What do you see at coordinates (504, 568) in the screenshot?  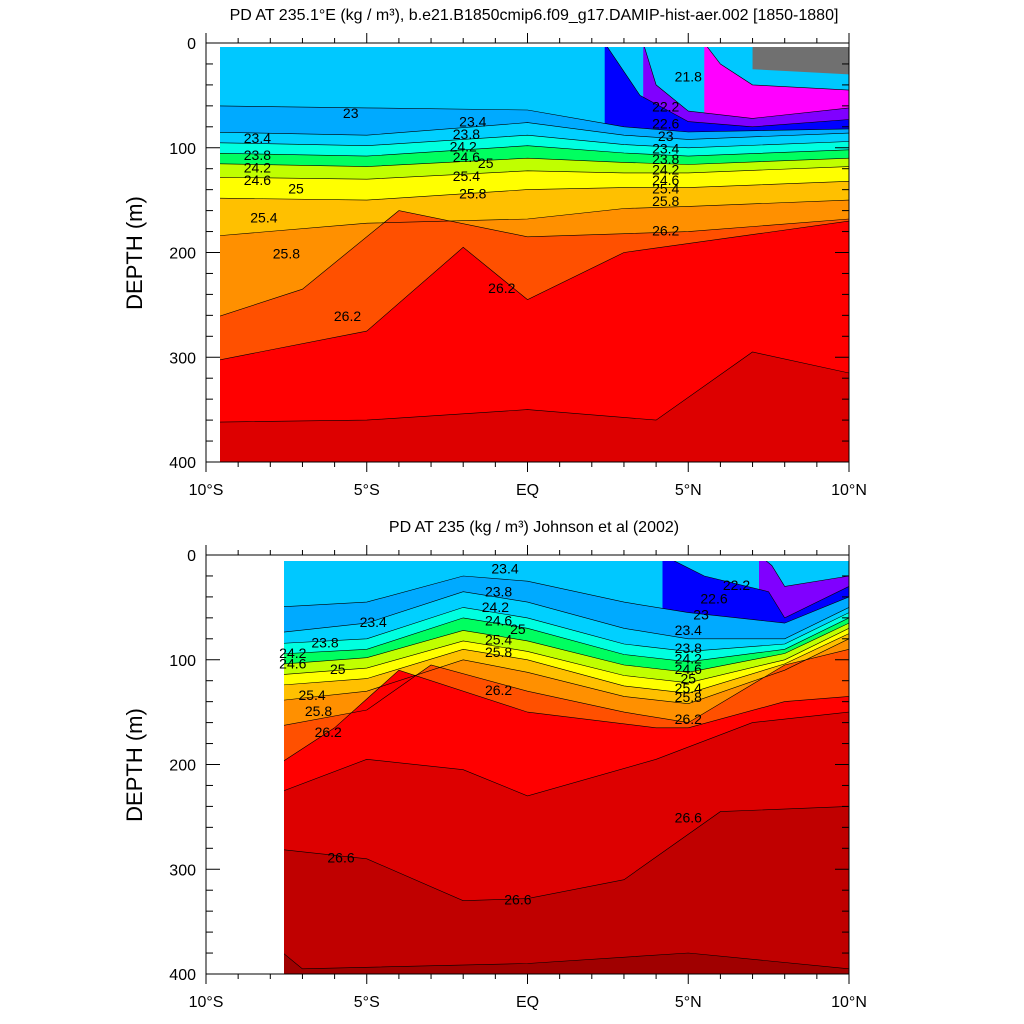 I see `bot-contour-label-8: 23.4` at bounding box center [504, 568].